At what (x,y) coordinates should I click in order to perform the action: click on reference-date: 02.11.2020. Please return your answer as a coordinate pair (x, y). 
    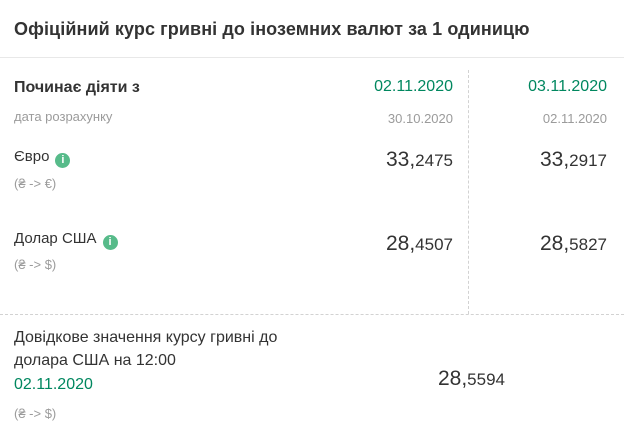
    Looking at the image, I should click on (53, 384).